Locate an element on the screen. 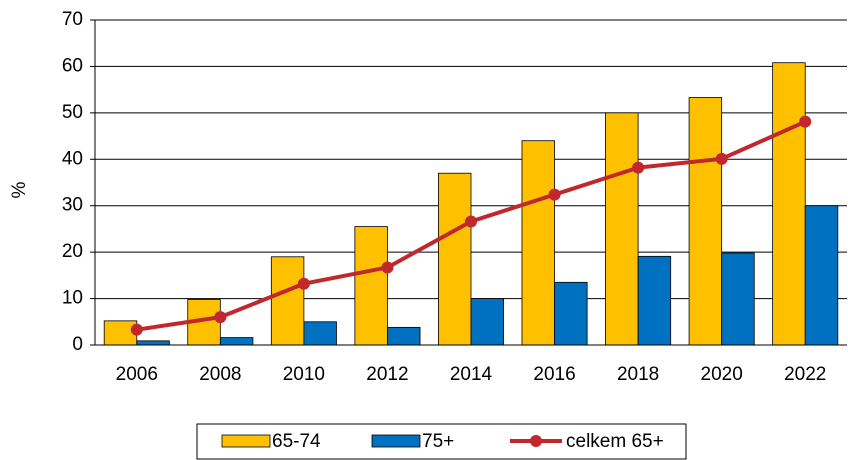 The image size is (848, 460). y-tick-label: 10 is located at coordinates (72, 298).